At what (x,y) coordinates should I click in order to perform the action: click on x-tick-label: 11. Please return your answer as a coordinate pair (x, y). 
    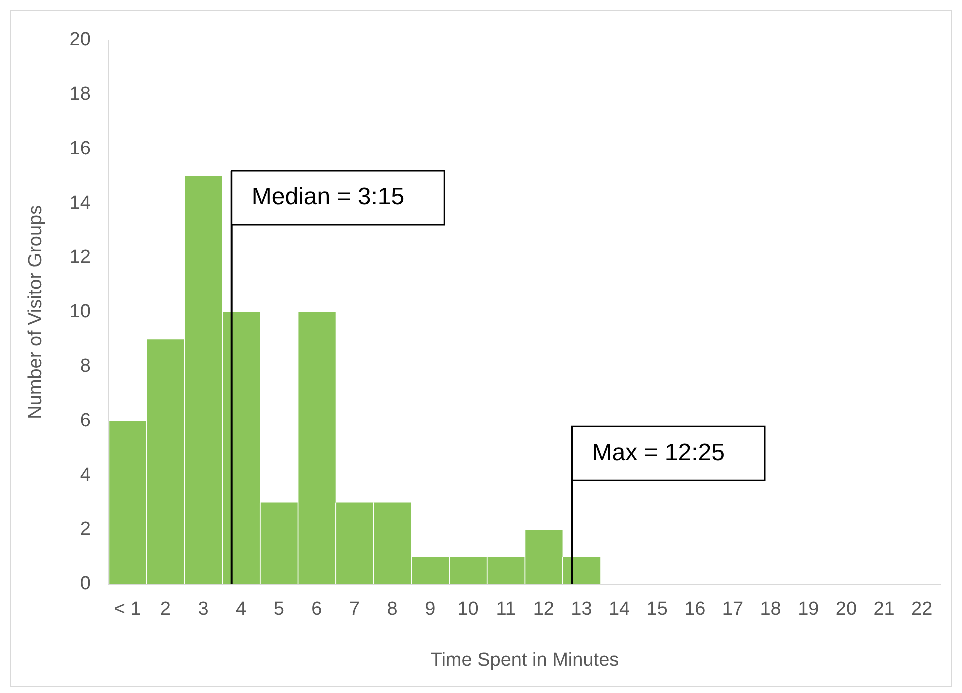
    Looking at the image, I should click on (506, 609).